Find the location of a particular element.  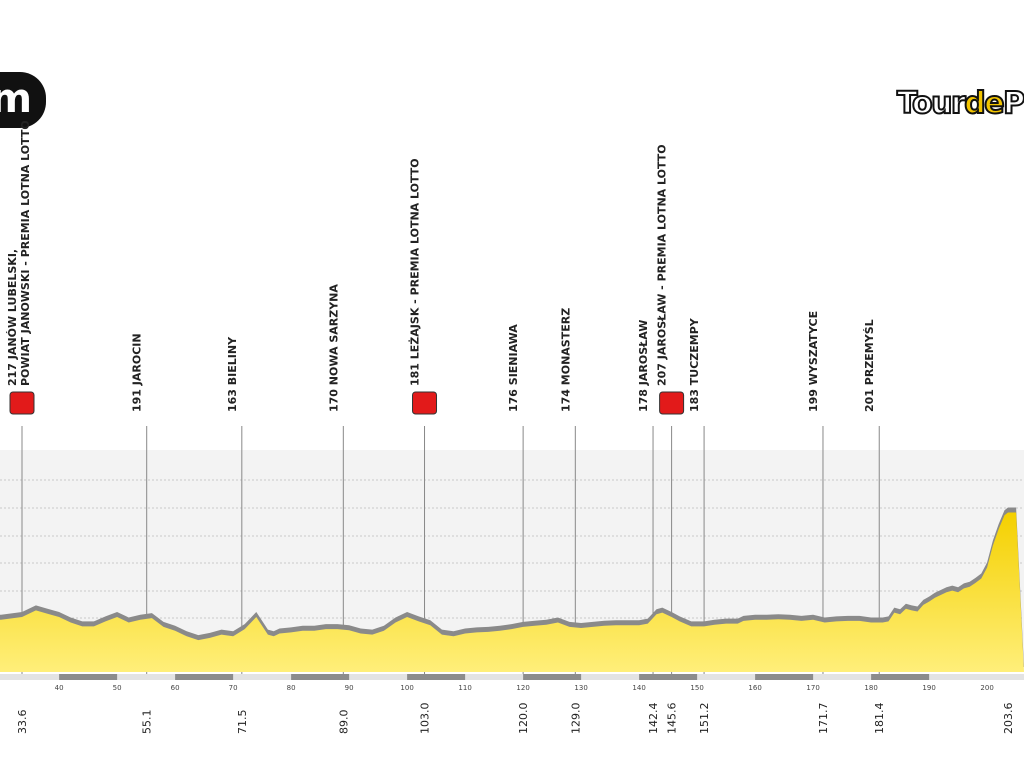

distance-label: 71.5 is located at coordinates (242, 722).